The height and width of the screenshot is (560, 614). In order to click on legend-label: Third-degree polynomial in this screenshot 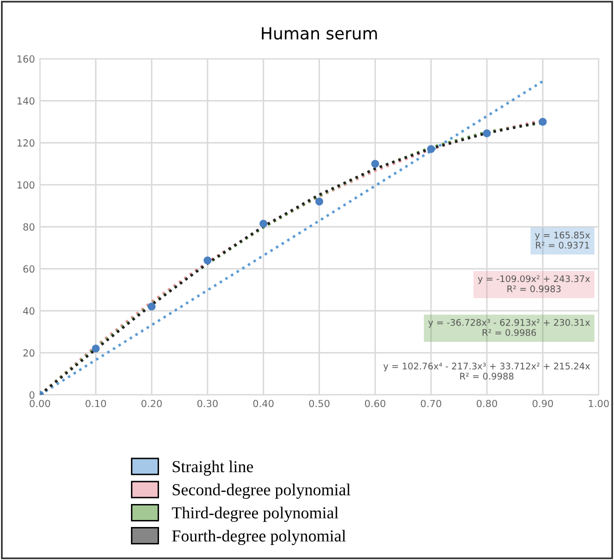, I will do `click(255, 514)`.